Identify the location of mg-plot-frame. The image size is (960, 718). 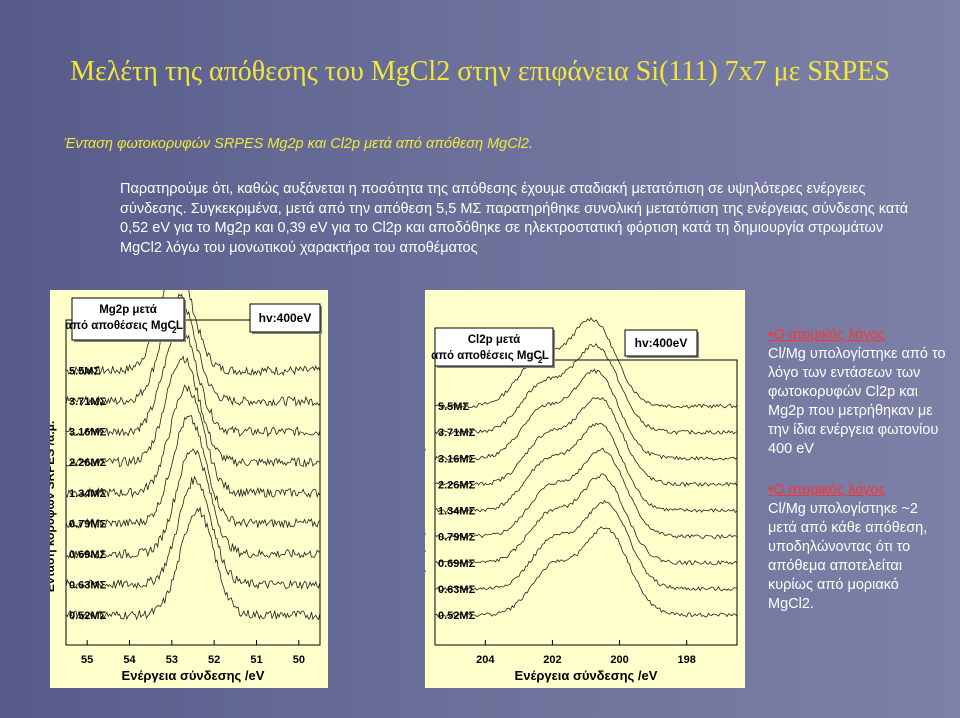
(193, 482).